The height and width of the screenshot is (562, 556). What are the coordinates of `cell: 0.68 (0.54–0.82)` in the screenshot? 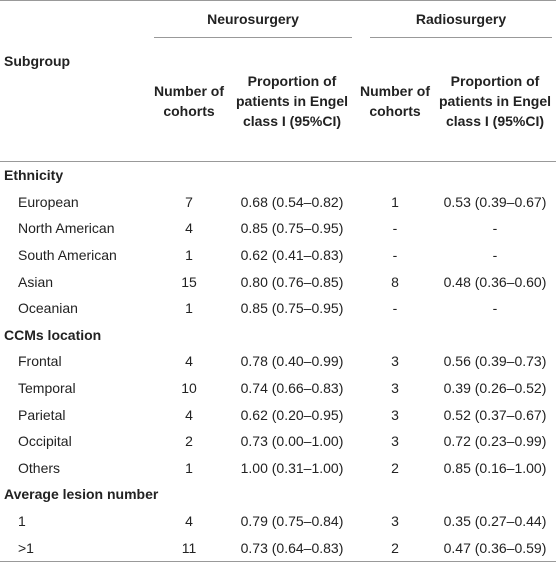 It's located at (292, 201).